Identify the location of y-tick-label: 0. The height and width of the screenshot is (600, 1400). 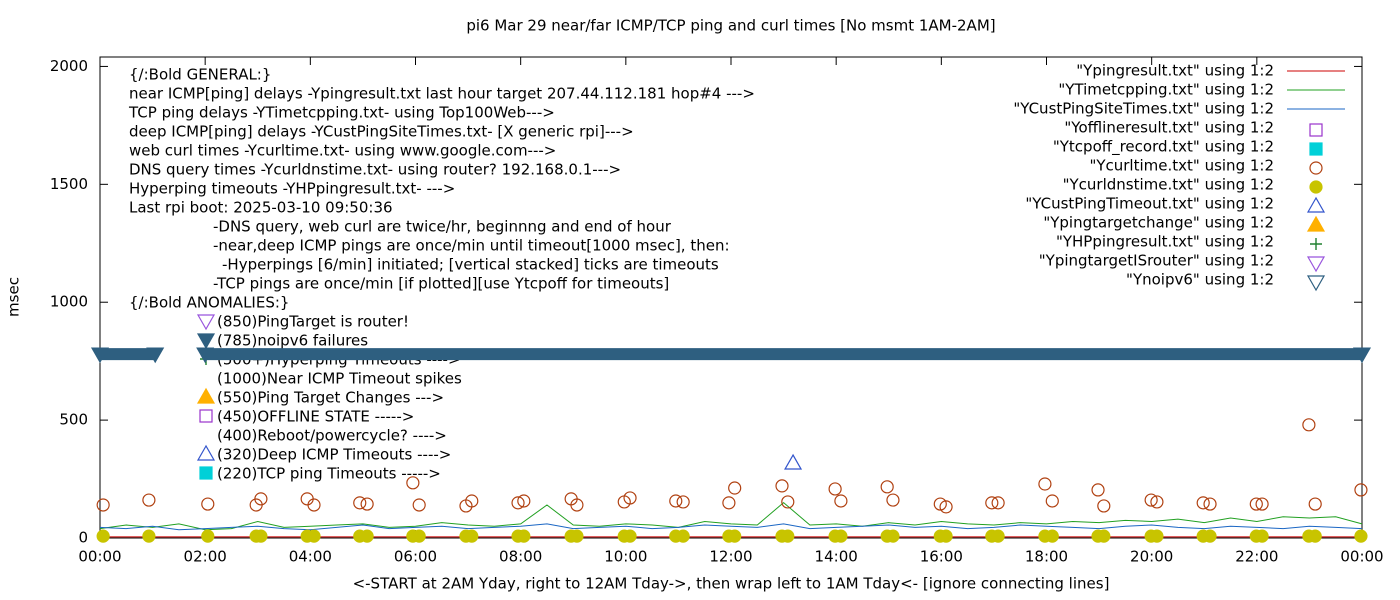
(83, 538).